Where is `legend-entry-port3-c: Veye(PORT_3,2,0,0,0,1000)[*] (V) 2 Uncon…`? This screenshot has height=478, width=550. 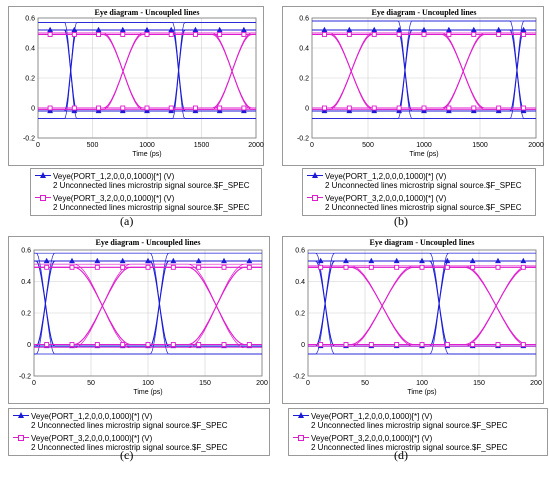 legend-entry-port3-c: Veye(PORT_3,2,0,0,0,1000)[*] (V) 2 Uncon… is located at coordinates (120, 443).